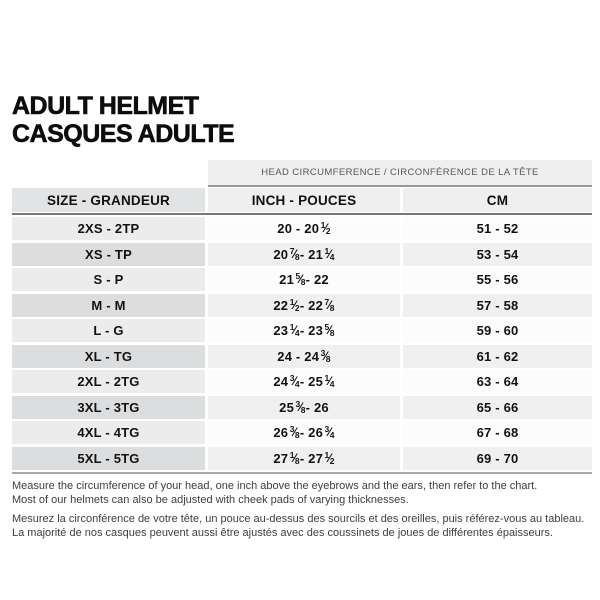 This screenshot has width=600, height=600. I want to click on size-cell: 5XL - 5TG, so click(108, 458).